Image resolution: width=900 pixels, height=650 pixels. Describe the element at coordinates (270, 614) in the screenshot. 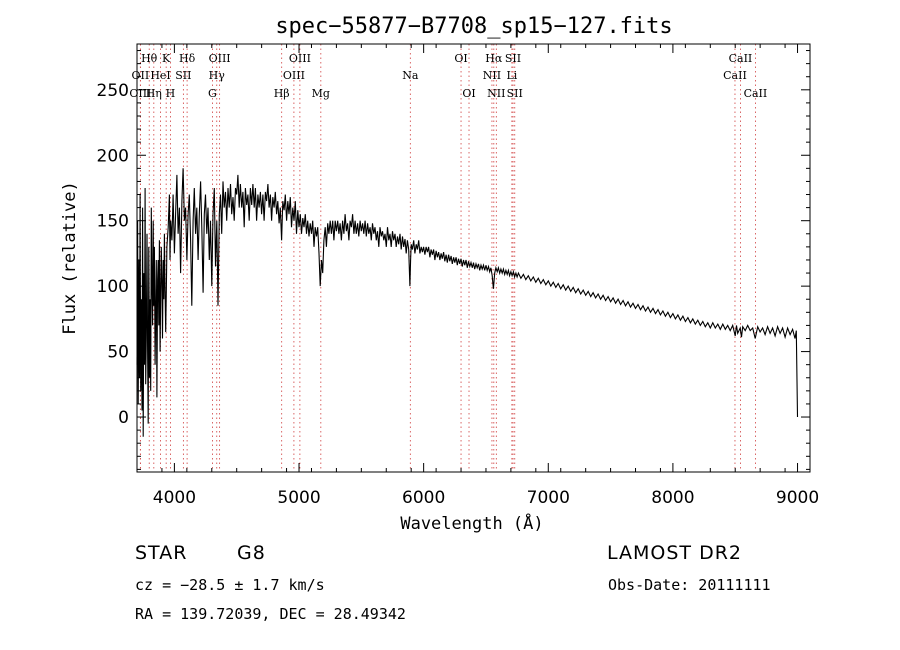

I see `sky-coordinates: RA = 139.72039, DEC = 28.49342` at that location.